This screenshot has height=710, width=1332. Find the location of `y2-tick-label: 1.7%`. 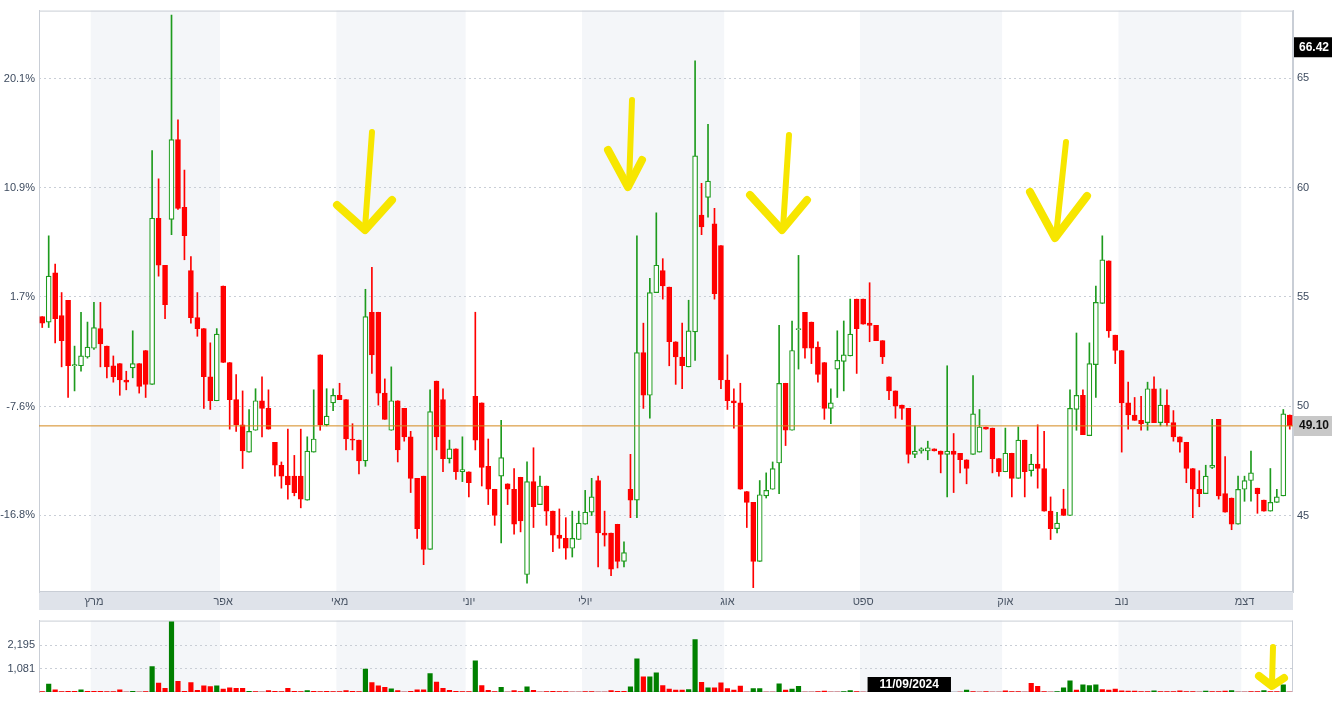

y2-tick-label: 1.7% is located at coordinates (22, 295).